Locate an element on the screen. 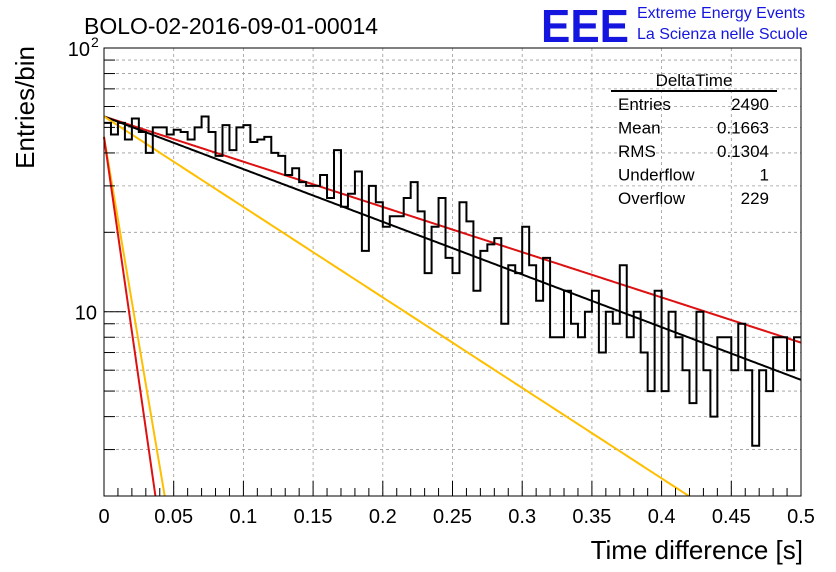 The height and width of the screenshot is (572, 836). x-tick-label: 0.5 is located at coordinates (801, 517).